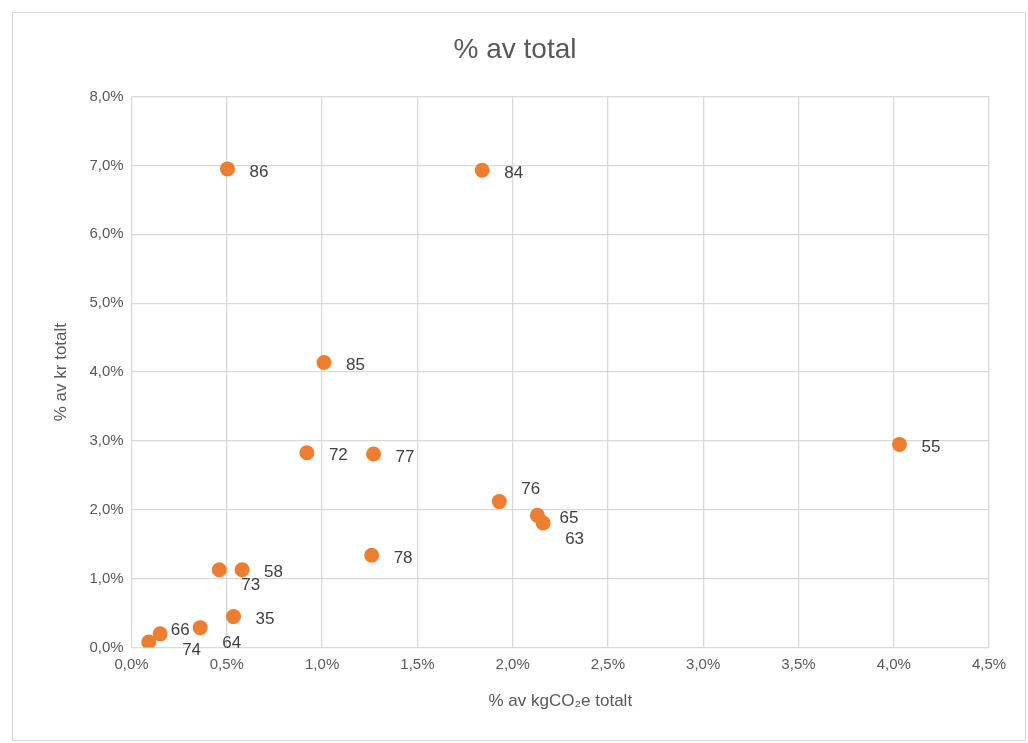 The width and height of the screenshot is (1028, 743). Describe the element at coordinates (232, 643) in the screenshot. I see `annotation: 64` at that location.